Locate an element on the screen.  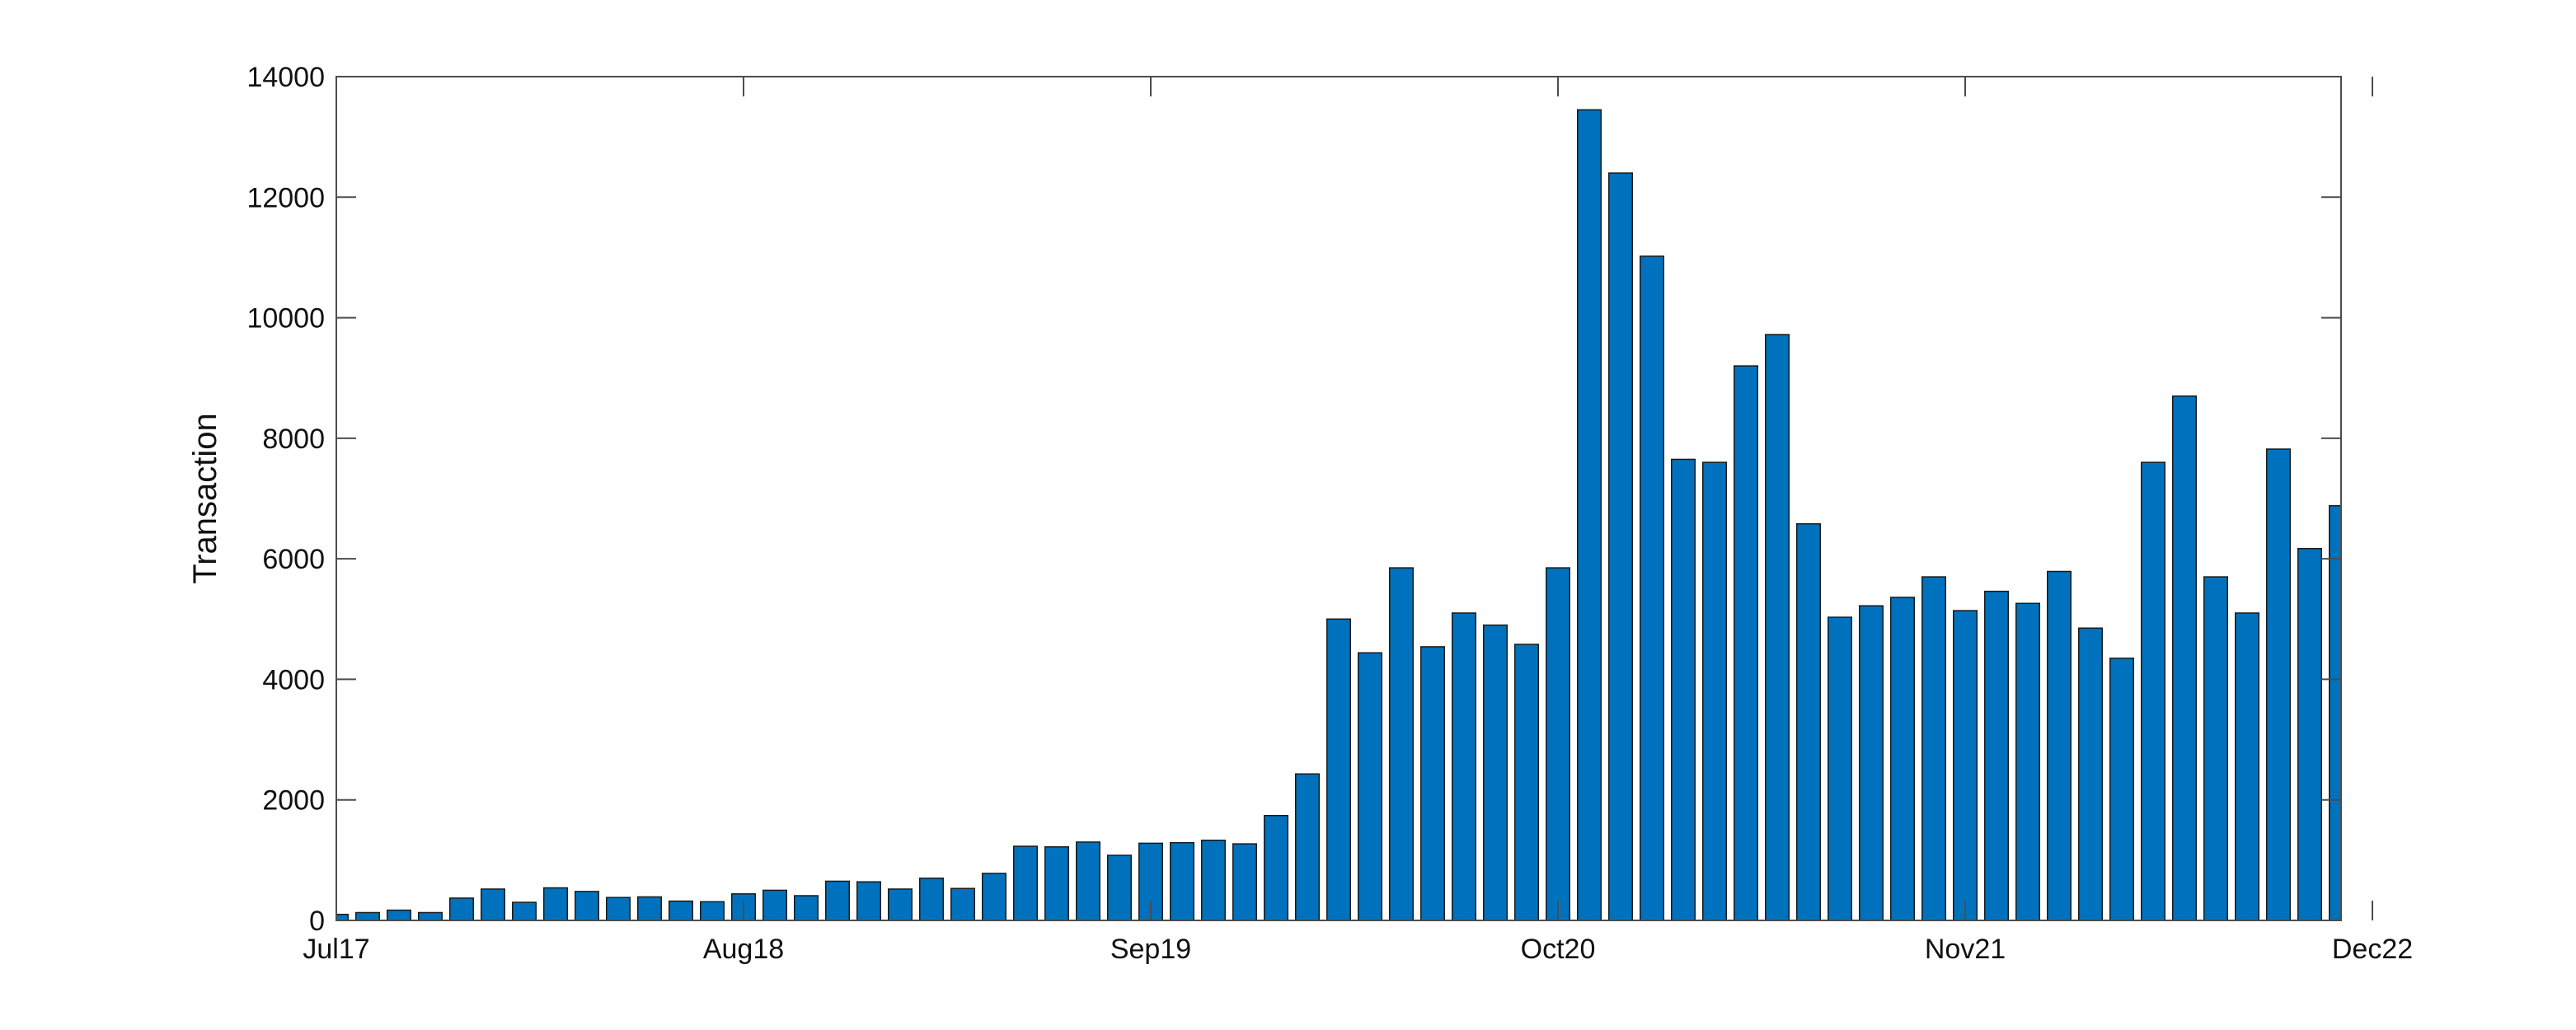
x-tick-label: Jul17 is located at coordinates (336, 949).